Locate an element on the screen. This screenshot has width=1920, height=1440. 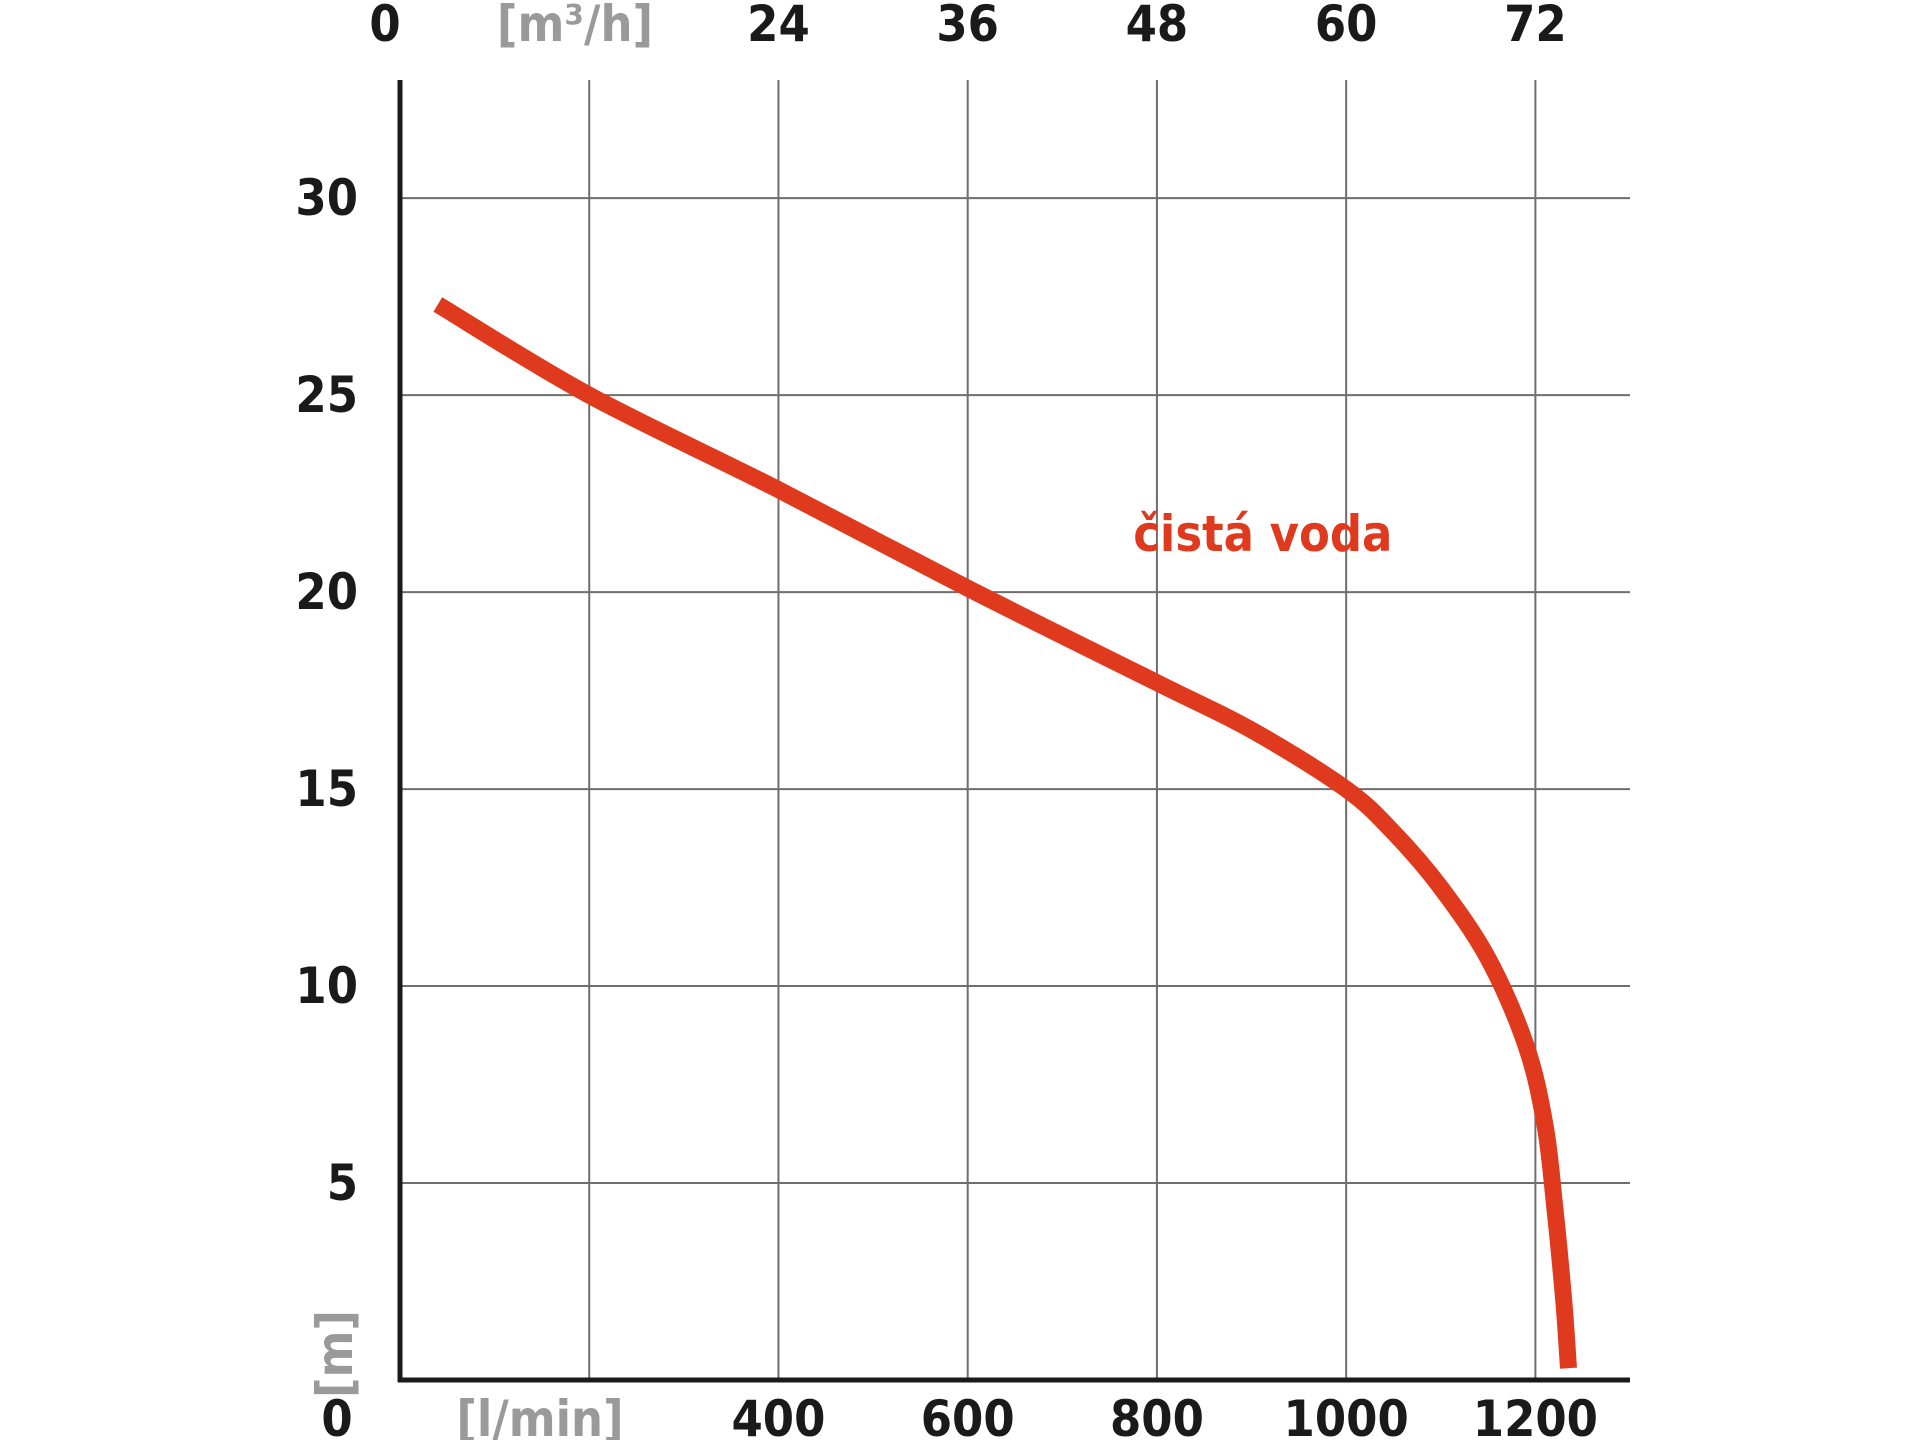
x2-tick-label: 48 is located at coordinates (1157, 26).